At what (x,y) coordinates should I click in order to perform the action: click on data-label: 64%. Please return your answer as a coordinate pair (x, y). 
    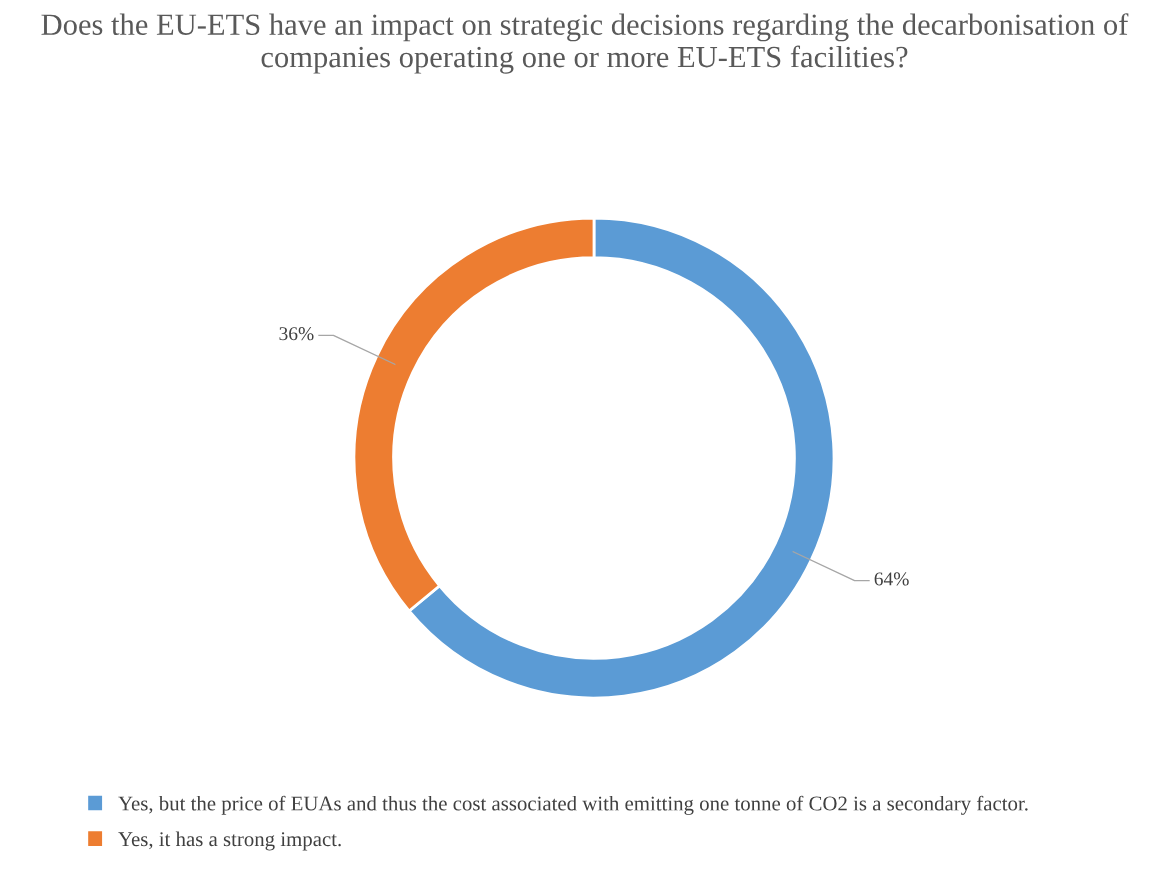
    Looking at the image, I should click on (891, 579).